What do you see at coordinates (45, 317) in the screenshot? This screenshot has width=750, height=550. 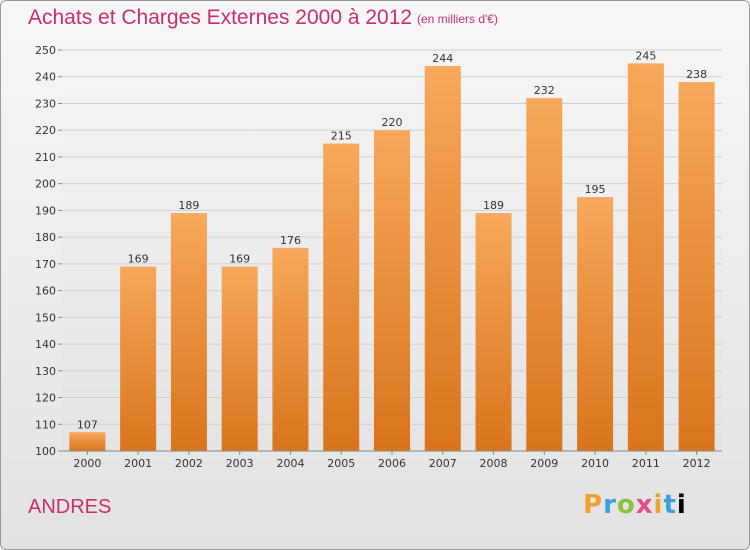 I see `y-tick-label: 150` at bounding box center [45, 317].